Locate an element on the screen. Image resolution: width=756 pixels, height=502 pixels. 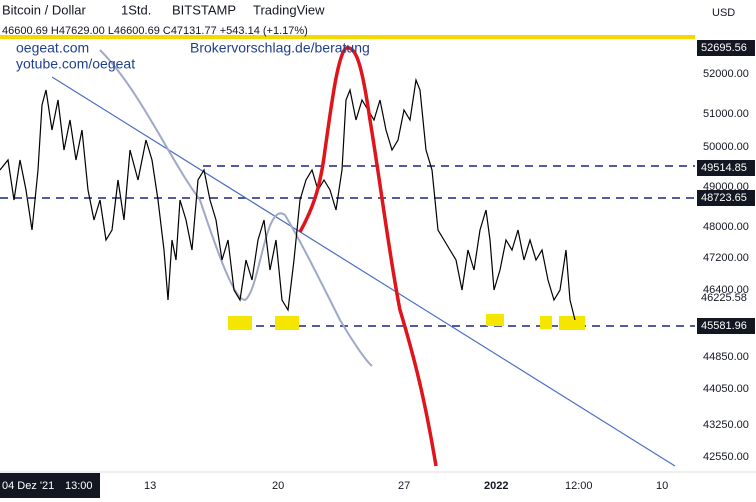
time-label: 2022 is located at coordinates (496, 486).